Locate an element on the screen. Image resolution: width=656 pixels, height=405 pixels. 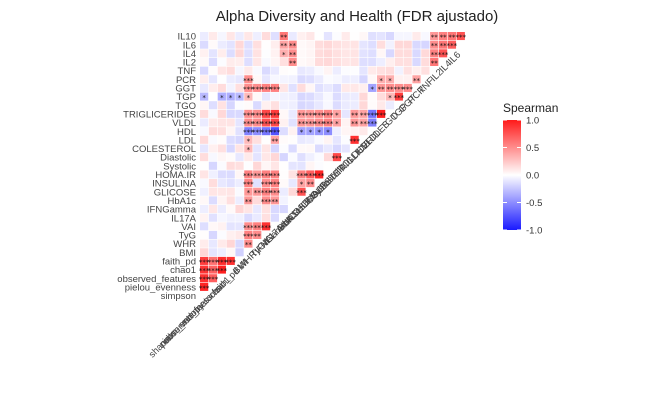
y-tick-label: Systolic is located at coordinates (179, 166).